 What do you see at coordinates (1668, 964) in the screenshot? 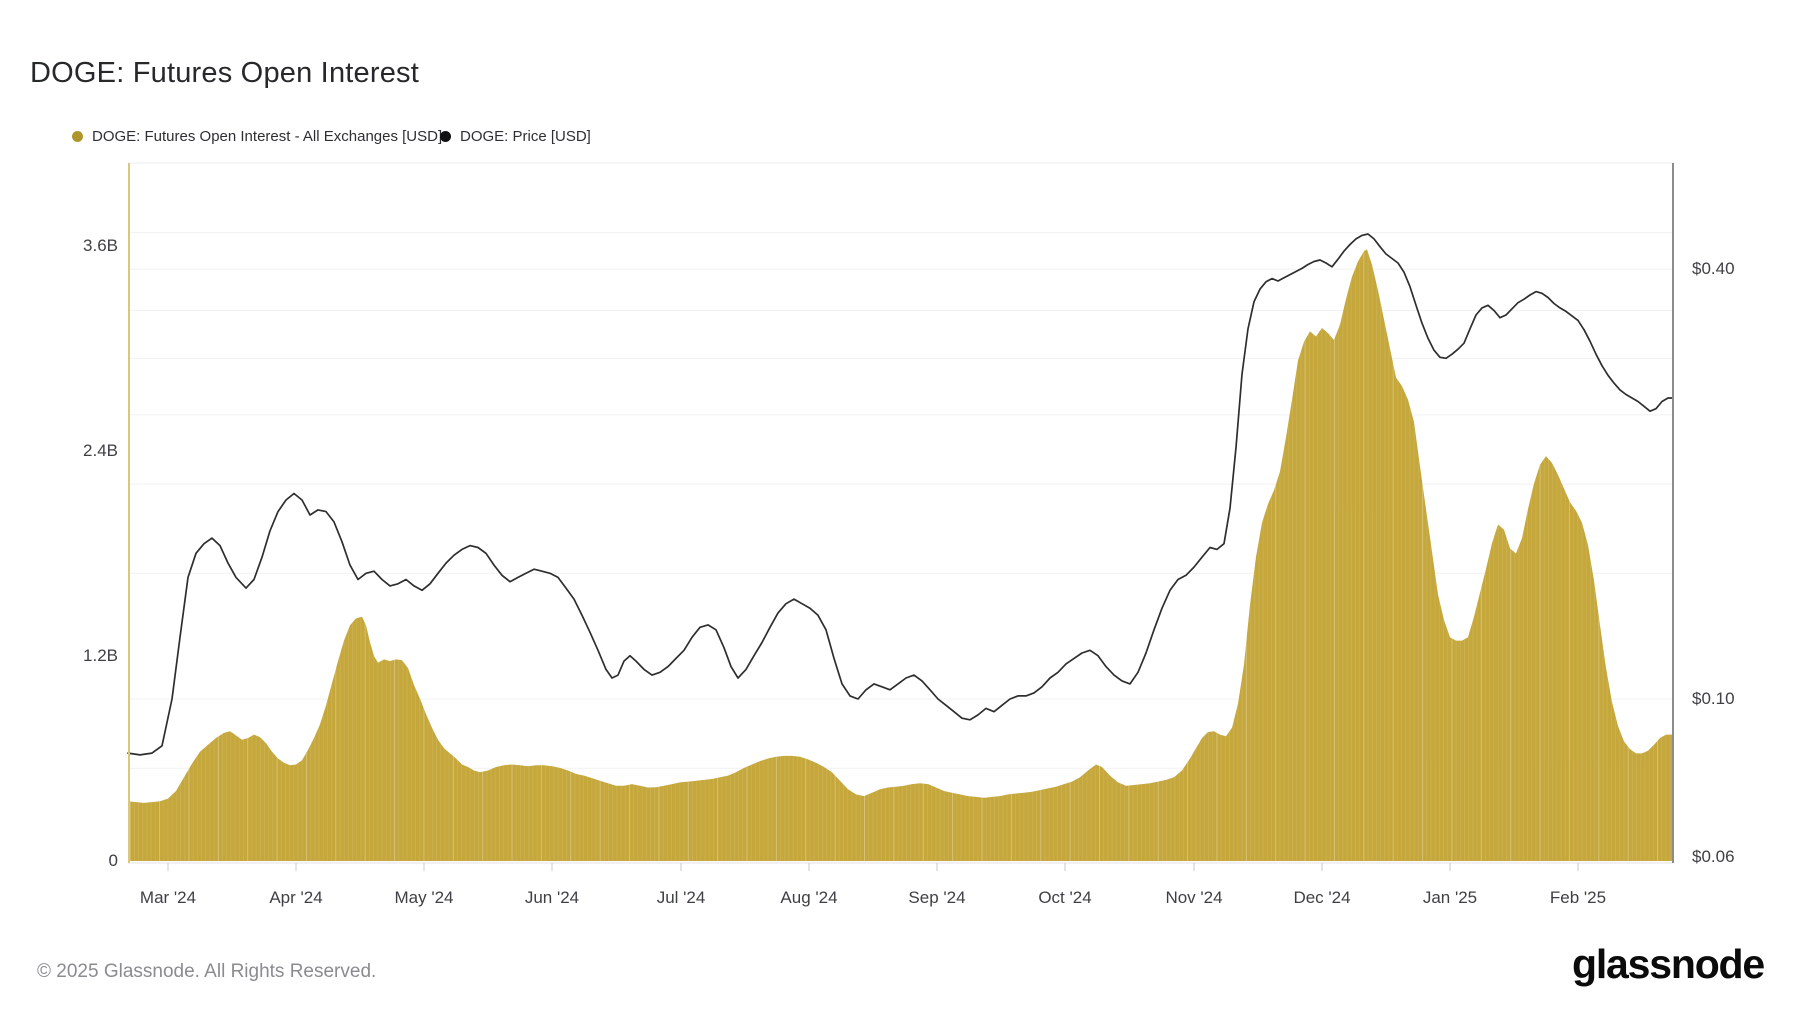
I see `glassnode-logo: glassnode` at bounding box center [1668, 964].